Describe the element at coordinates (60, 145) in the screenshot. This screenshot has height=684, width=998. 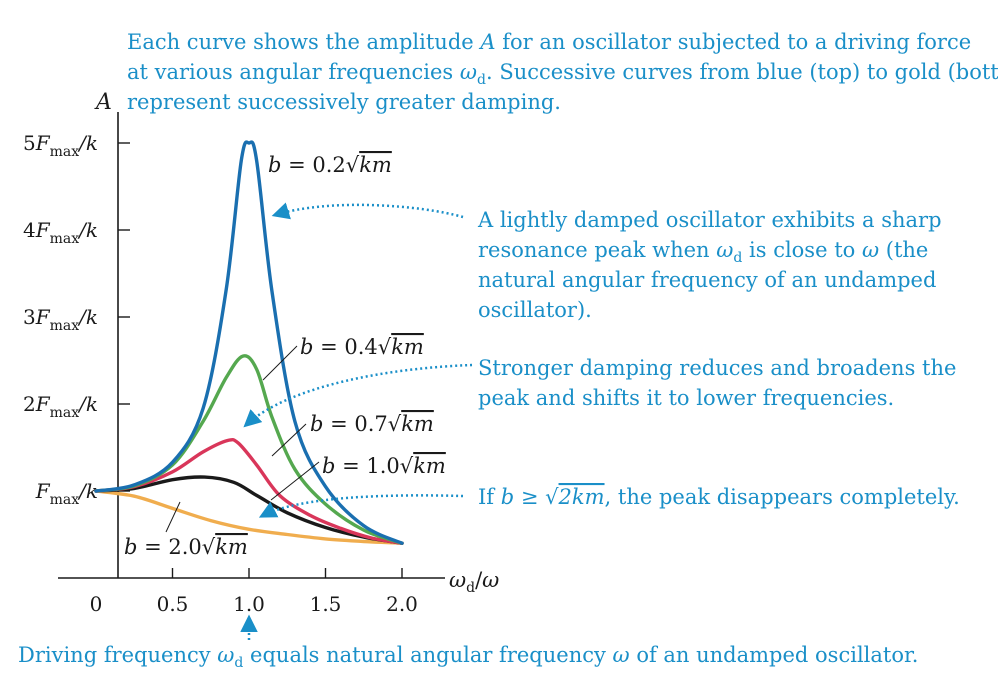
I see `y-tick-label: 5Fmax/k` at that location.